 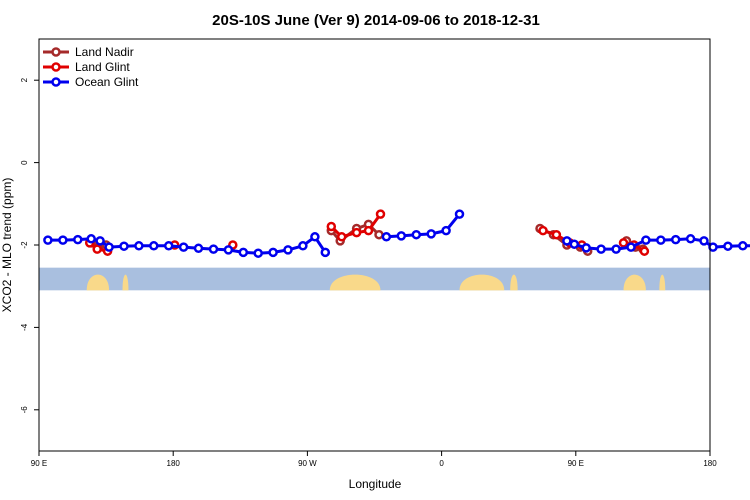 I want to click on legend-label: Ocean Glint, so click(x=107, y=82).